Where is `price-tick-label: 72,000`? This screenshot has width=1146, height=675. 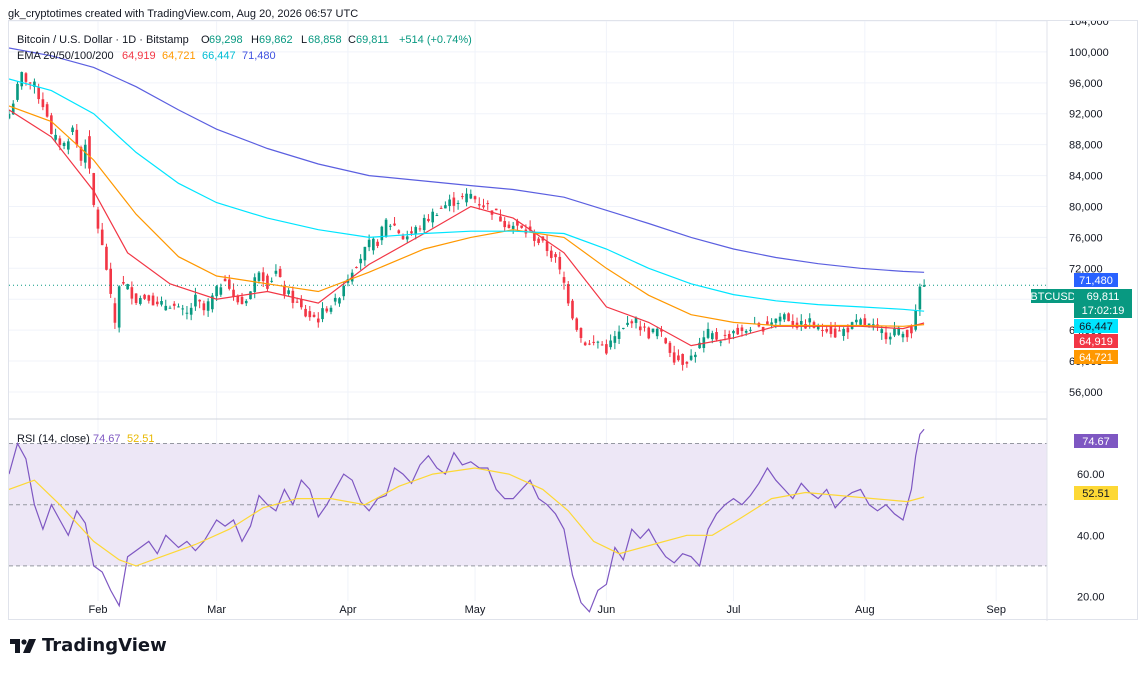
price-tick-label: 72,000 is located at coordinates (1086, 269).